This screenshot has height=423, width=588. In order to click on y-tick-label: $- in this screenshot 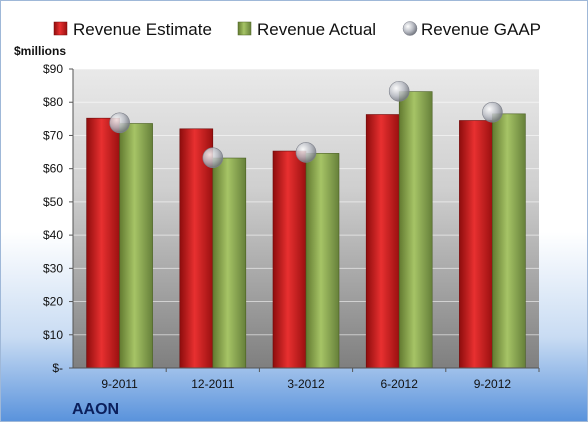, I will do `click(57, 368)`.